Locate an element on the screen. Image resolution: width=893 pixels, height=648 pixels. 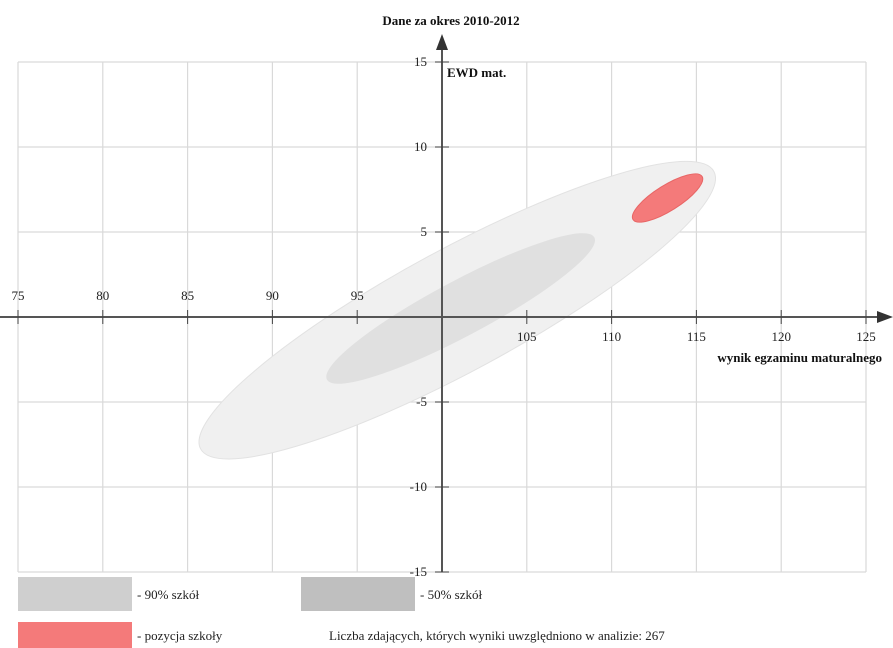
x-tick-label: 80 is located at coordinates (102, 295).